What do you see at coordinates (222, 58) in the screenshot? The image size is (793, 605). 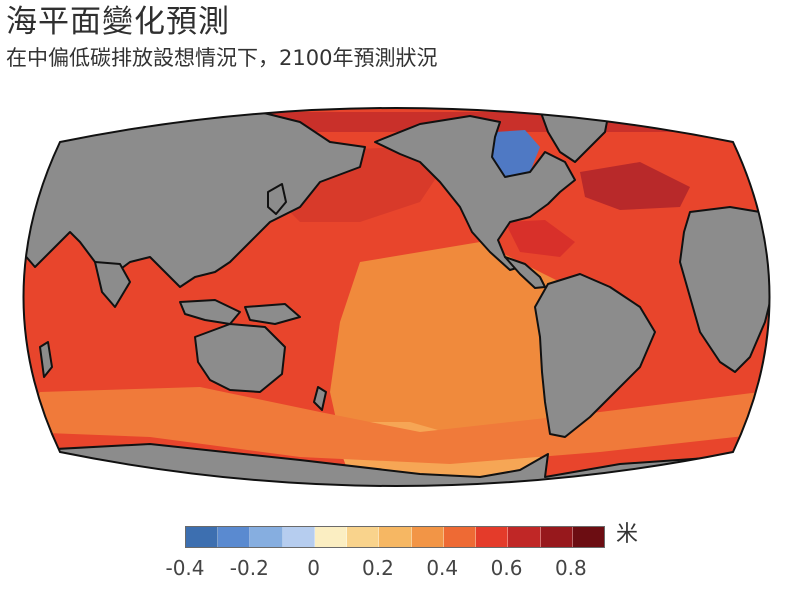 I see `page-subtitle: 在中偏低碳排放設想情況下，2100年預測狀況` at bounding box center [222, 58].